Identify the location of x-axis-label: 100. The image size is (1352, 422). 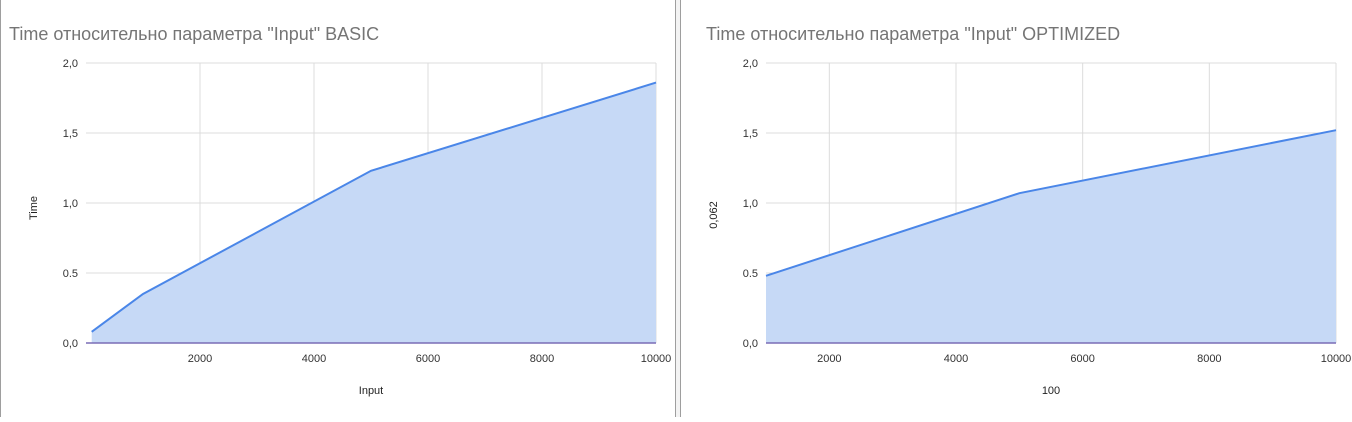
(1051, 391).